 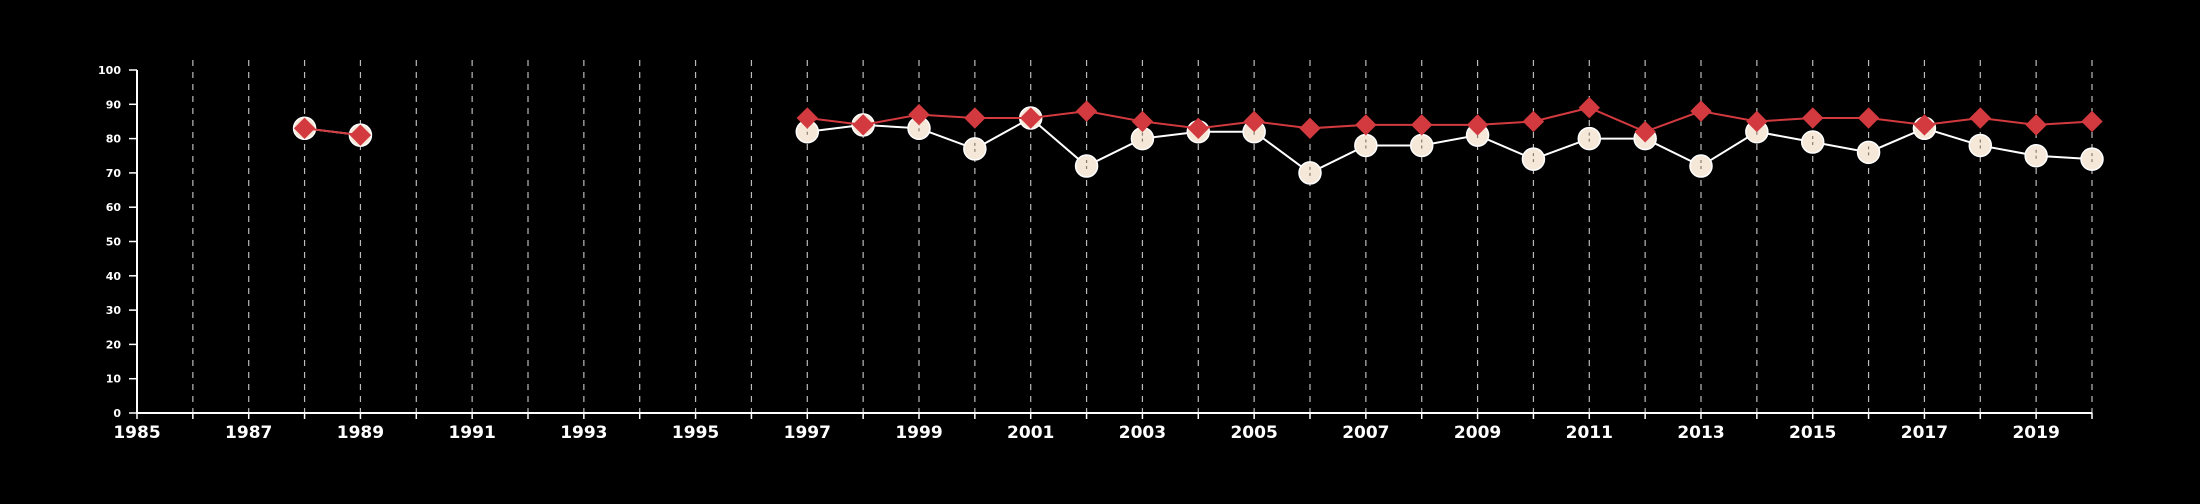 I want to click on y-tick-label: 20, so click(x=114, y=344).